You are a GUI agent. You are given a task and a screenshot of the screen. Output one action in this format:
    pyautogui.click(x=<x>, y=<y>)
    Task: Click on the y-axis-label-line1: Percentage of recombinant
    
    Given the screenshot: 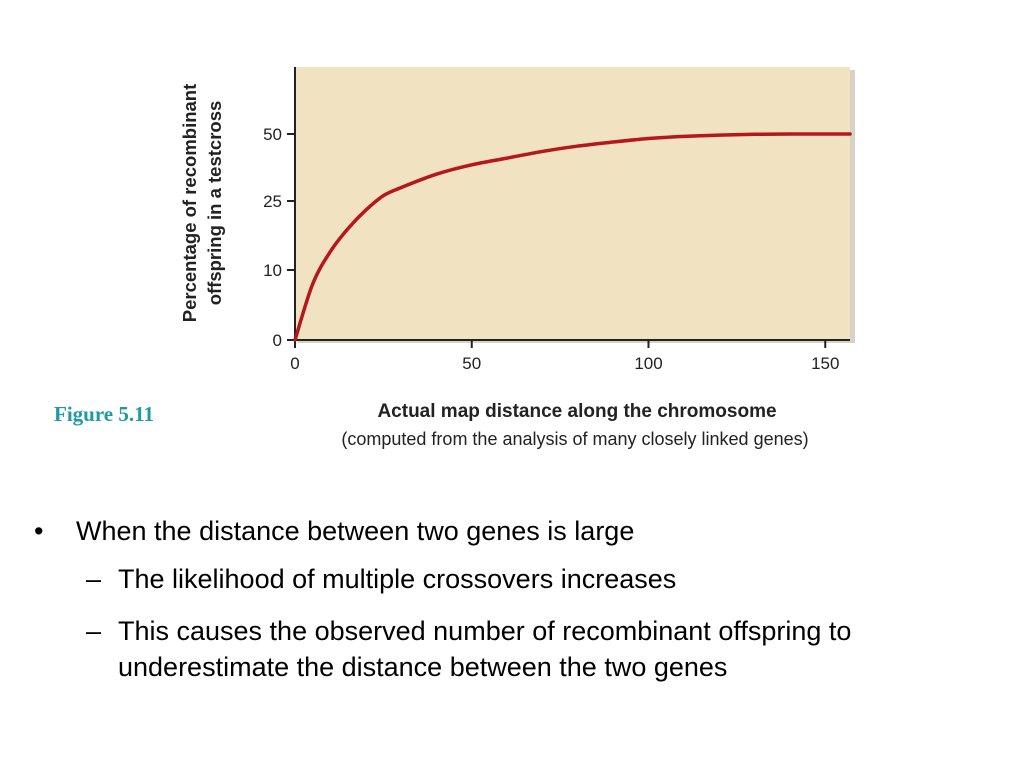 What is the action you would take?
    pyautogui.click(x=189, y=203)
    